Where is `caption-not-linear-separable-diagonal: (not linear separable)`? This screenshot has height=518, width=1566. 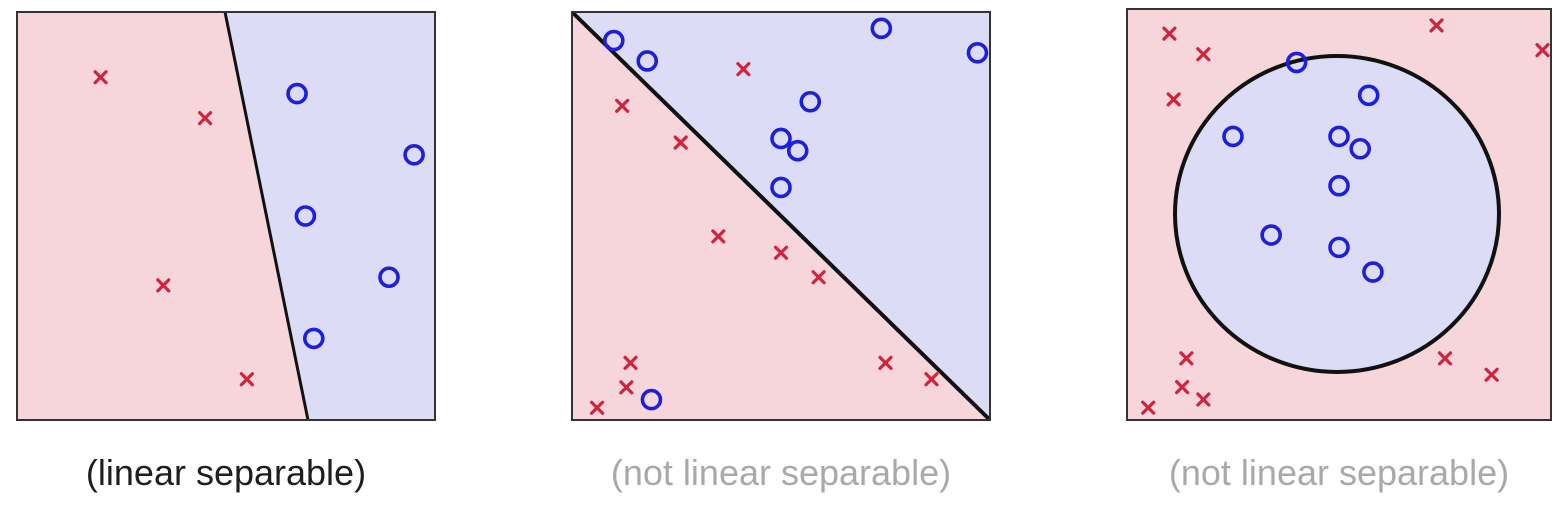 caption-not-linear-separable-diagonal: (not linear separable) is located at coordinates (781, 472).